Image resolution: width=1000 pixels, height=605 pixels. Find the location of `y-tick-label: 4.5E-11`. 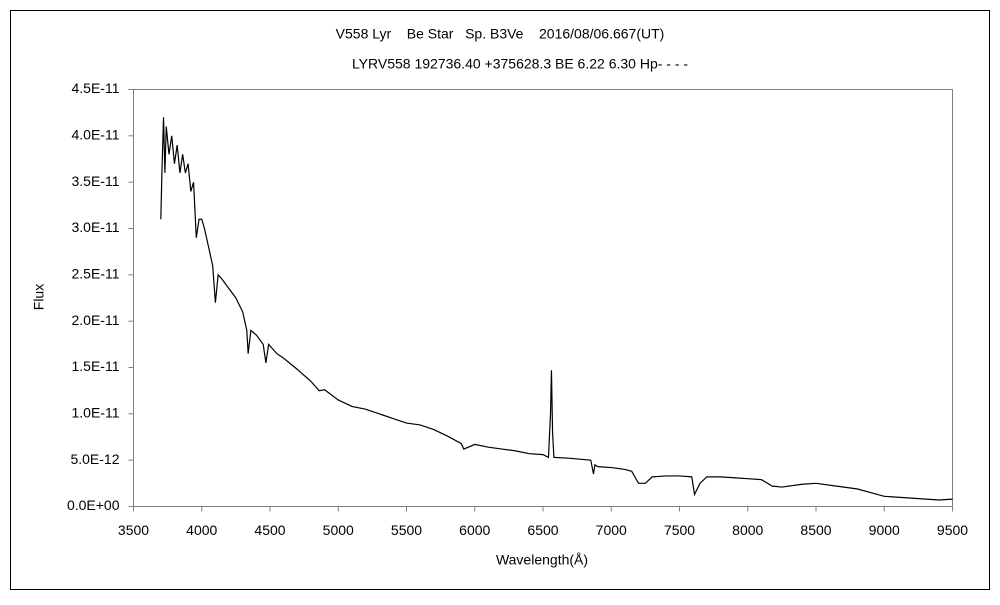

y-tick-label: 4.5E-11 is located at coordinates (96, 88).